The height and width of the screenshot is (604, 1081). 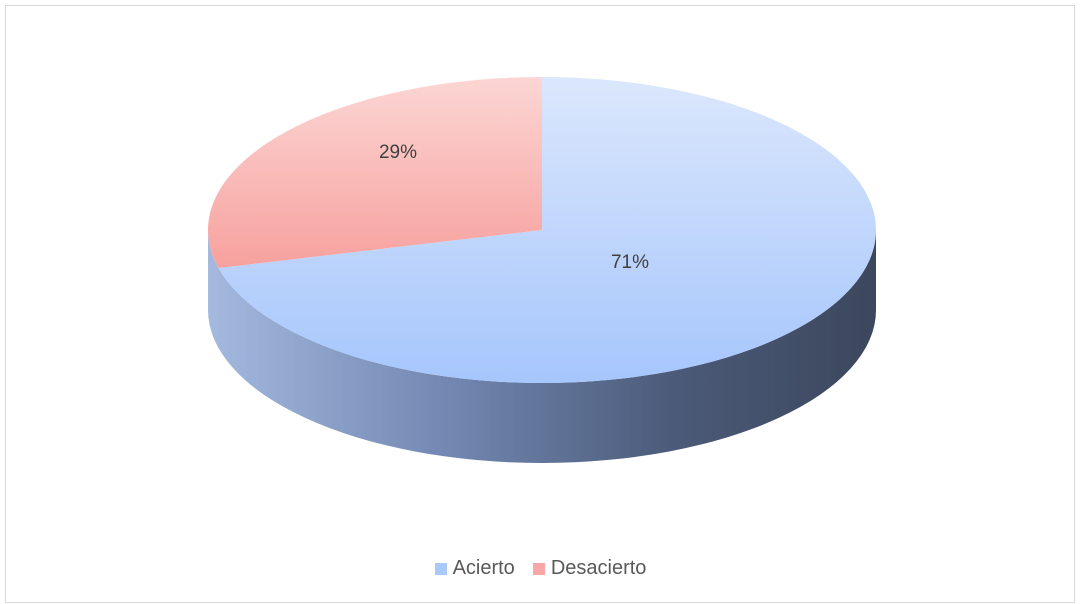 What do you see at coordinates (598, 568) in the screenshot?
I see `legend-label-desacierto: Desacierto` at bounding box center [598, 568].